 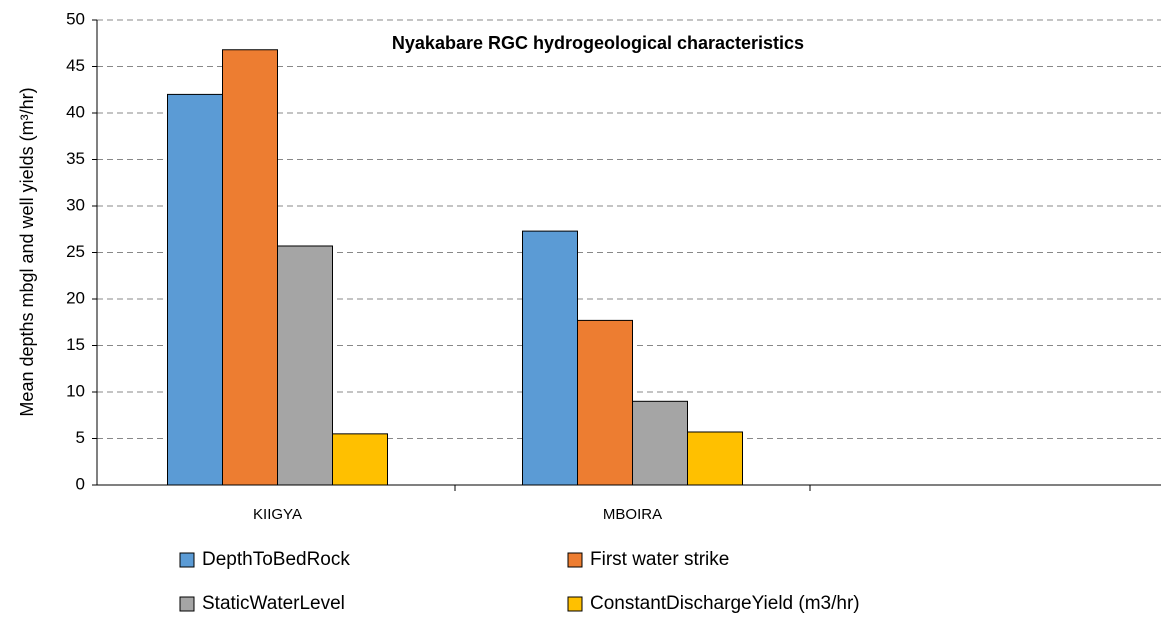 What do you see at coordinates (75, 390) in the screenshot?
I see `y-tick-label: 10` at bounding box center [75, 390].